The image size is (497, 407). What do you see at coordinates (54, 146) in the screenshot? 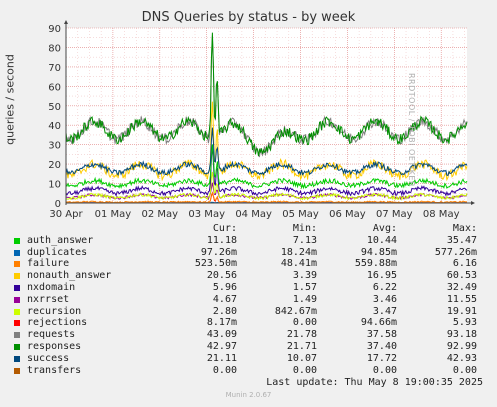
I see `y-tick-label: 30` at bounding box center [54, 146].